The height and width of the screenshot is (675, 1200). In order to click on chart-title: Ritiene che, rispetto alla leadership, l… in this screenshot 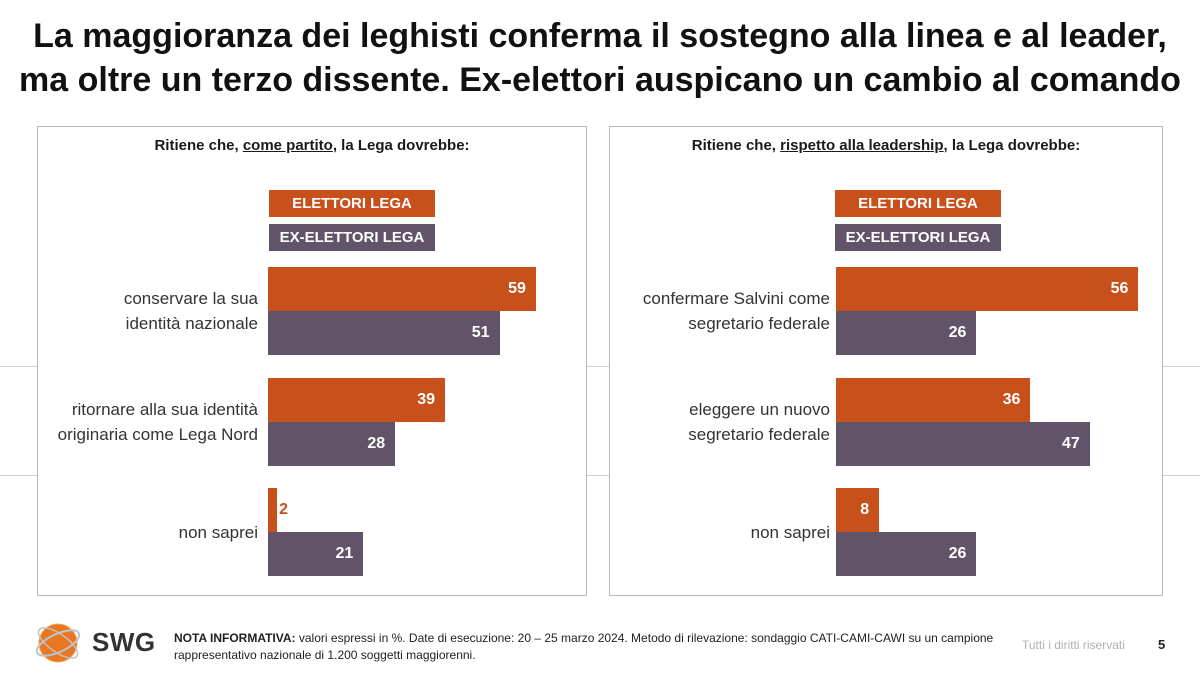, I will do `click(886, 145)`.